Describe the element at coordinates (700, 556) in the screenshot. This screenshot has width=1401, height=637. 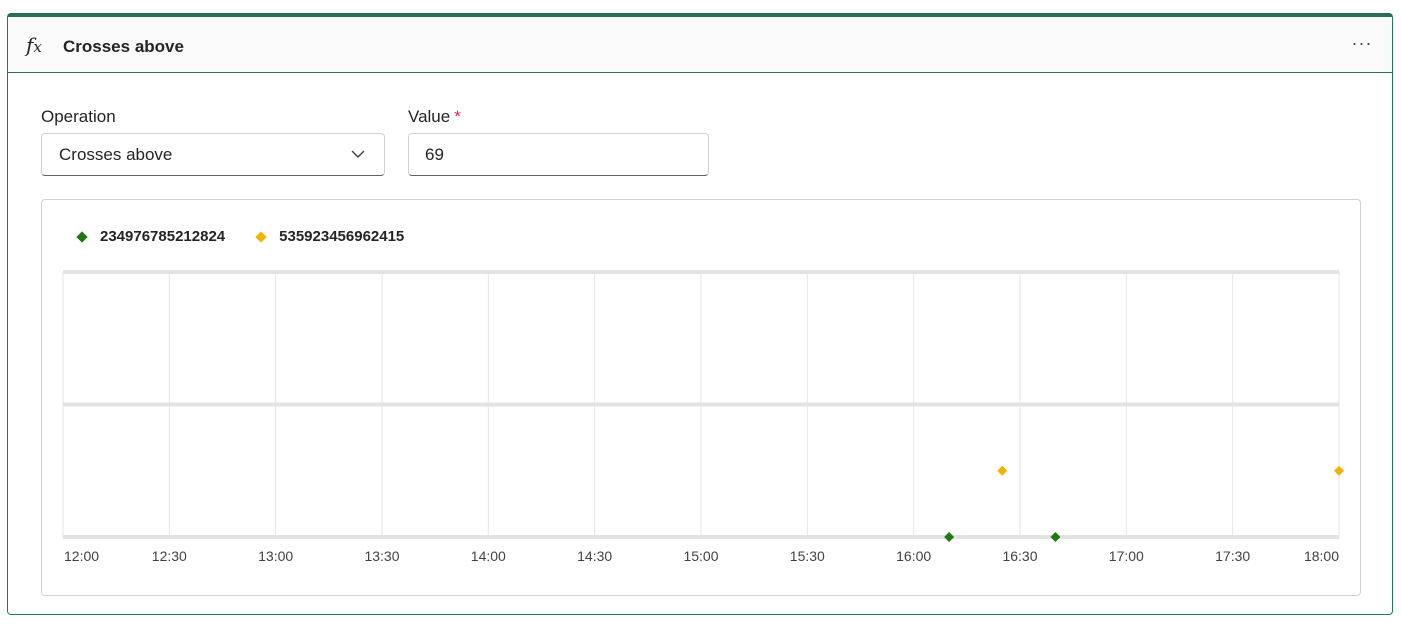
I see `x-tick-label: 15:00` at that location.